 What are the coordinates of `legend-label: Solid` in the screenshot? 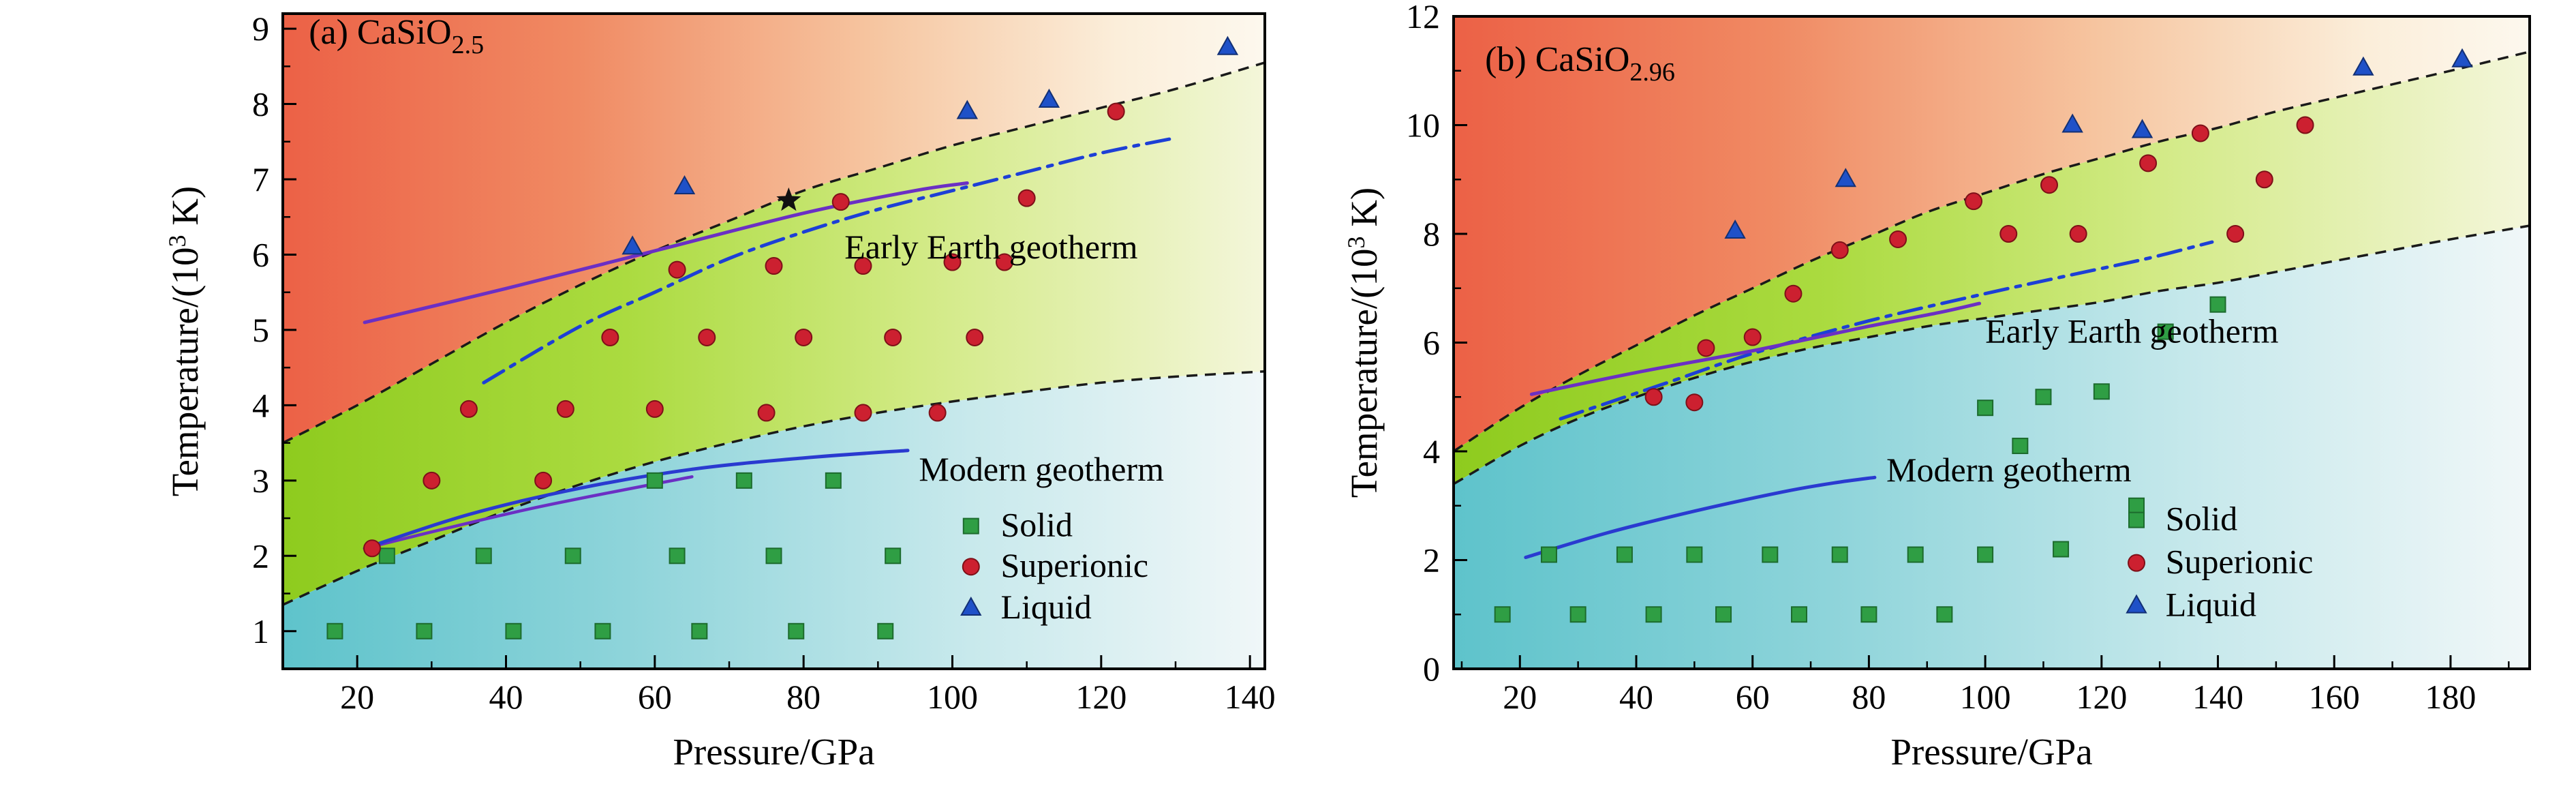 It's located at (2202, 519).